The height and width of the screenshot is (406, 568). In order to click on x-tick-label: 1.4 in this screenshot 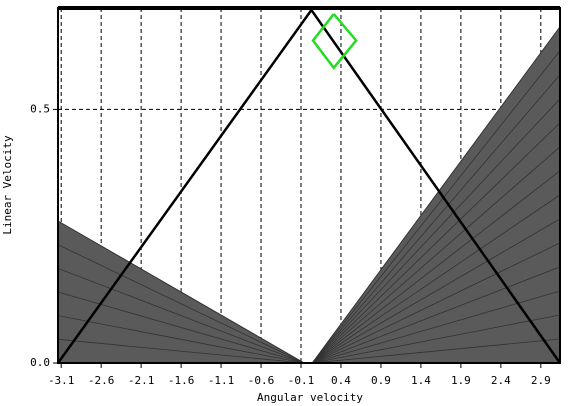, I will do `click(421, 380)`.